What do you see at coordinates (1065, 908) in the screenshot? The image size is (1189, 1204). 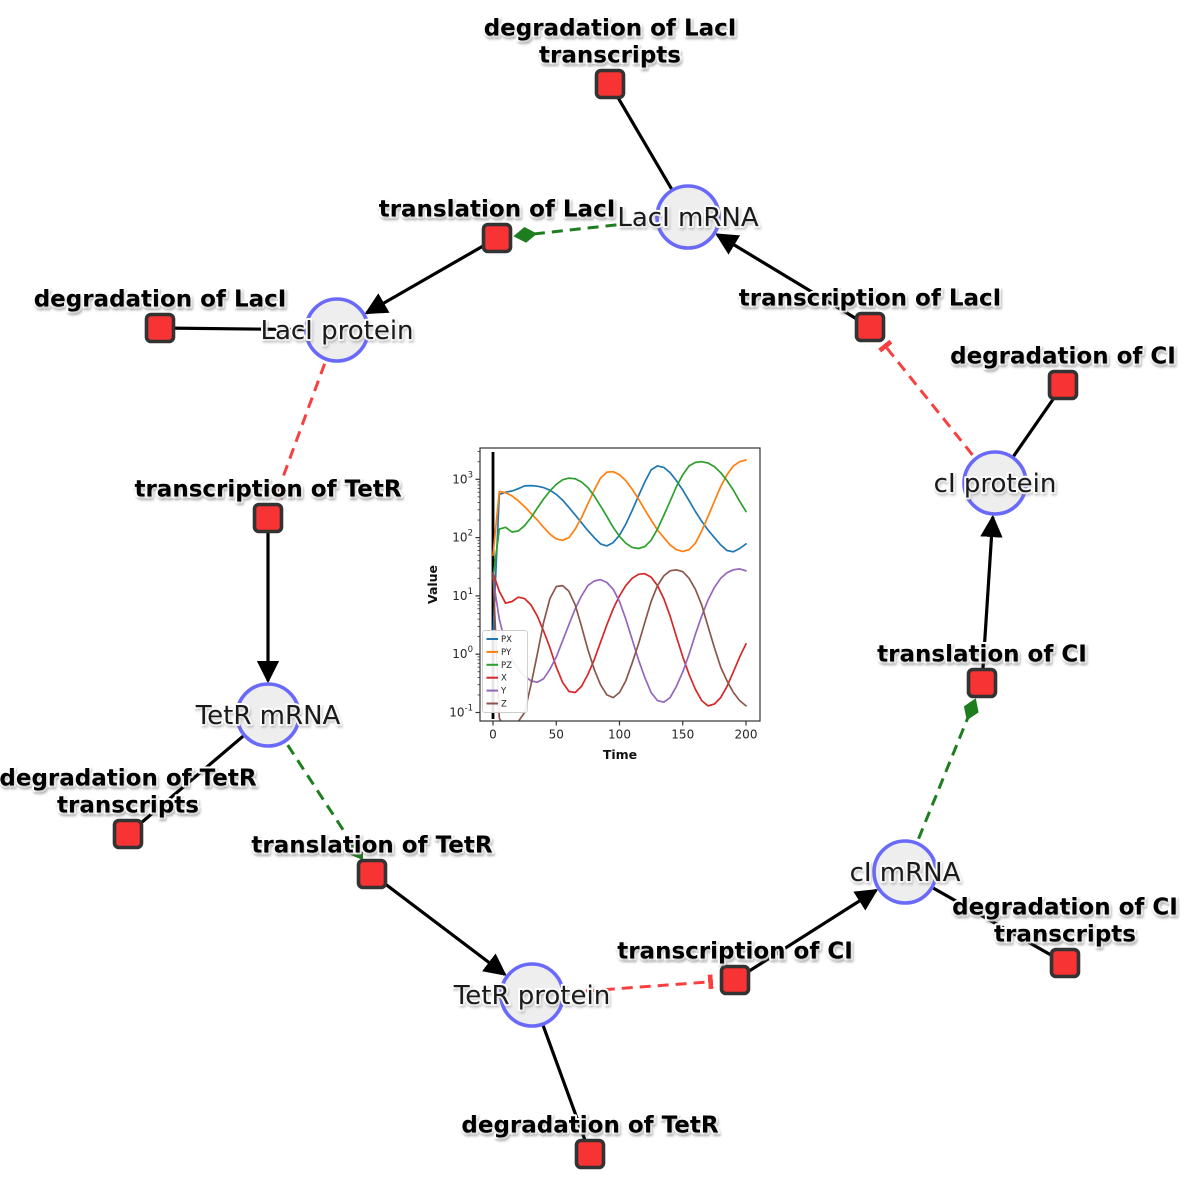 I see `reaction-label-degradation-ci-transcripts-line0: degradation of CI` at bounding box center [1065, 908].